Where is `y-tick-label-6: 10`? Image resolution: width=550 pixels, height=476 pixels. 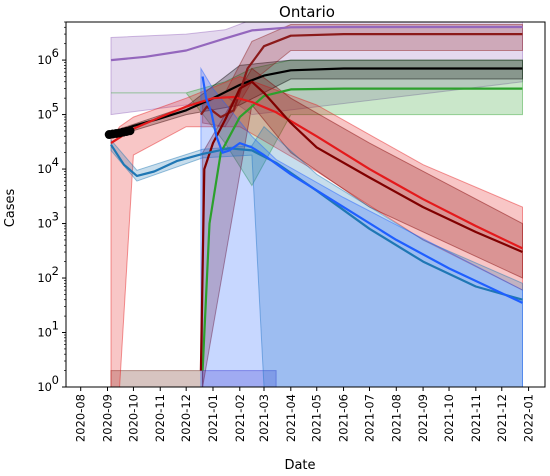 y-tick-label-6: 10 is located at coordinates (44, 60).